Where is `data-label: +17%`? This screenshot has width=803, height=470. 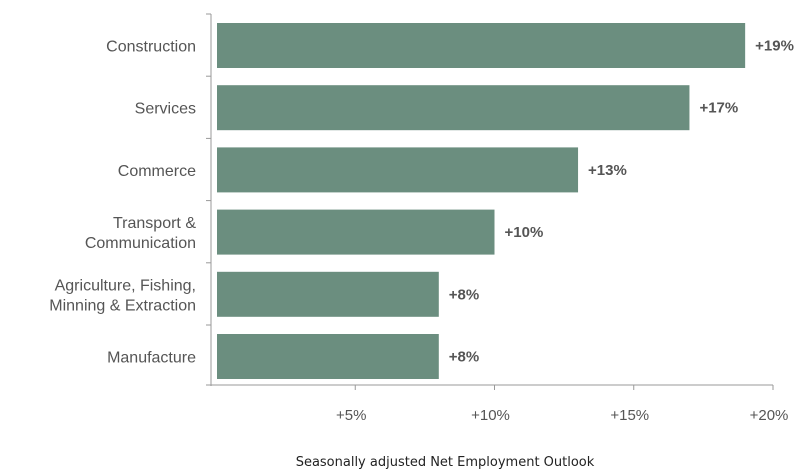
data-label: +17% is located at coordinates (718, 108).